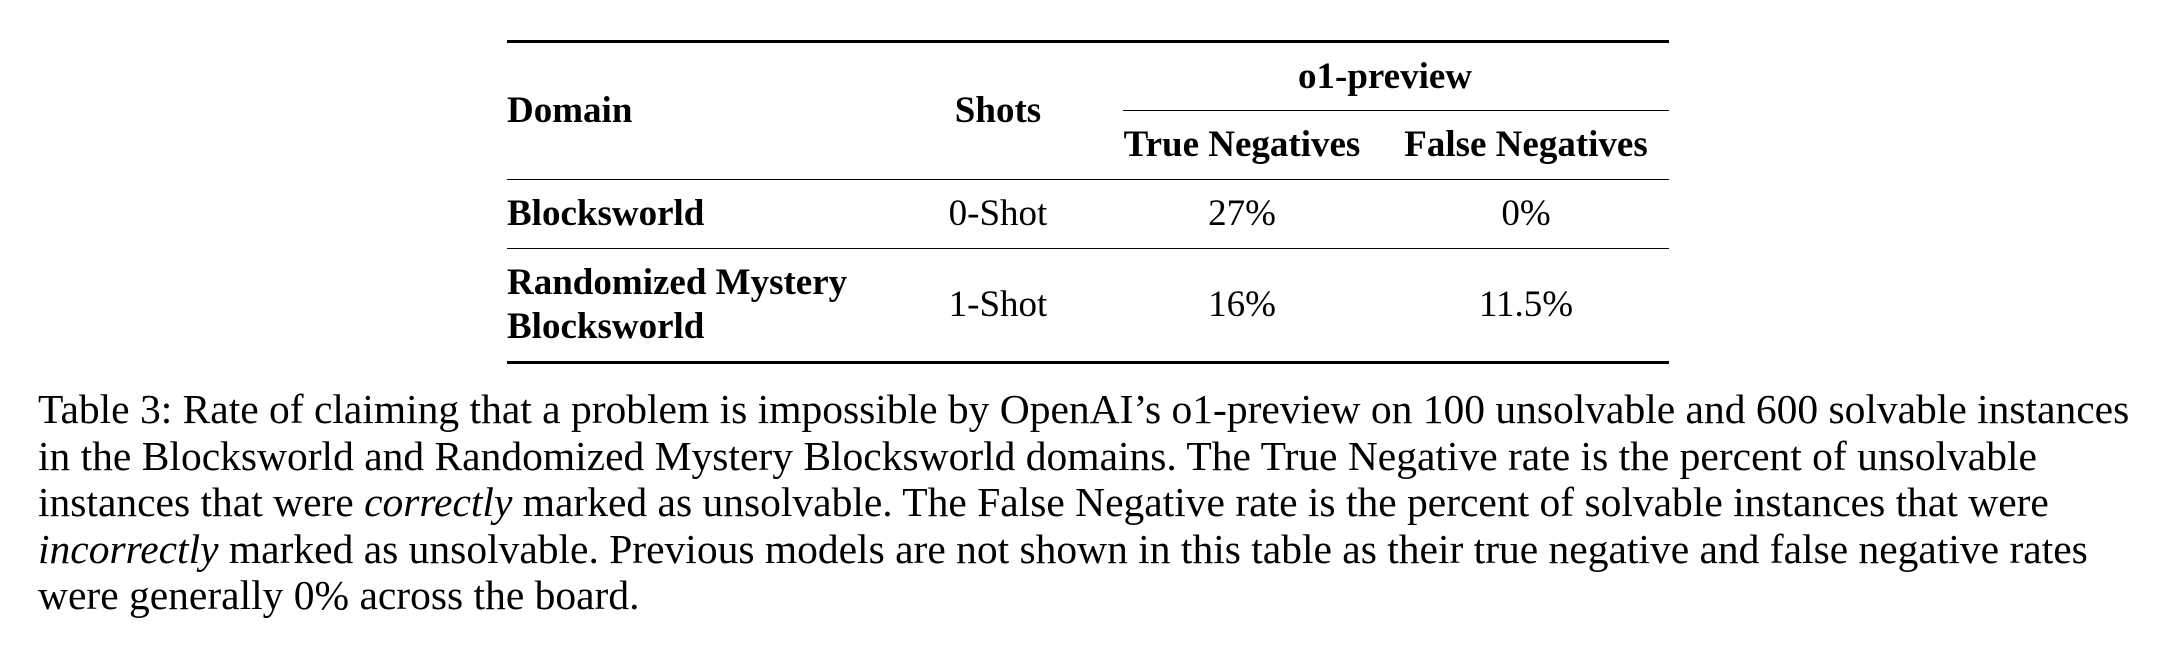 This screenshot has width=2168, height=670. I want to click on header-group-label: o1-preview, so click(1385, 76).